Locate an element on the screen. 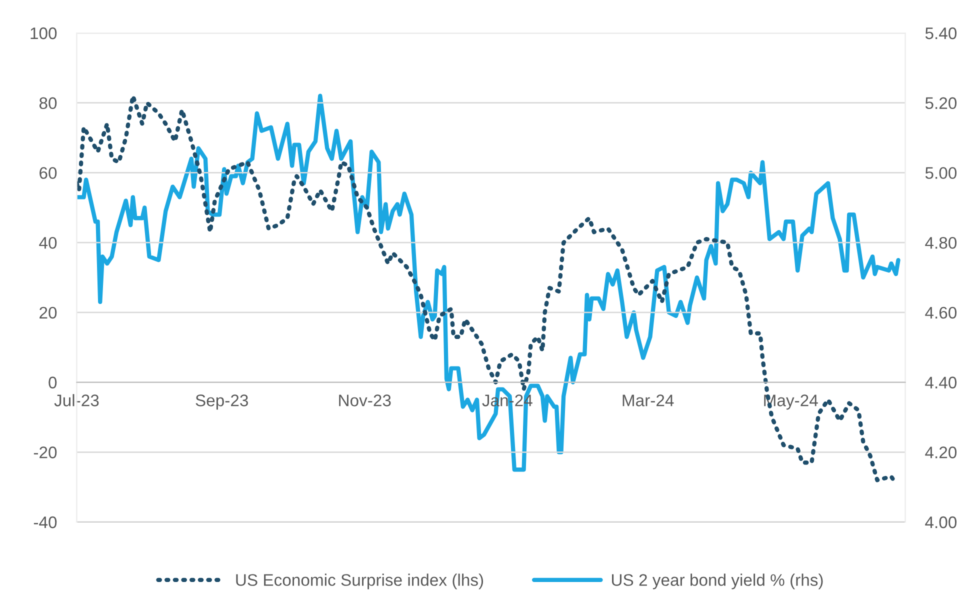  y-tick-label: 100 is located at coordinates (43, 33).